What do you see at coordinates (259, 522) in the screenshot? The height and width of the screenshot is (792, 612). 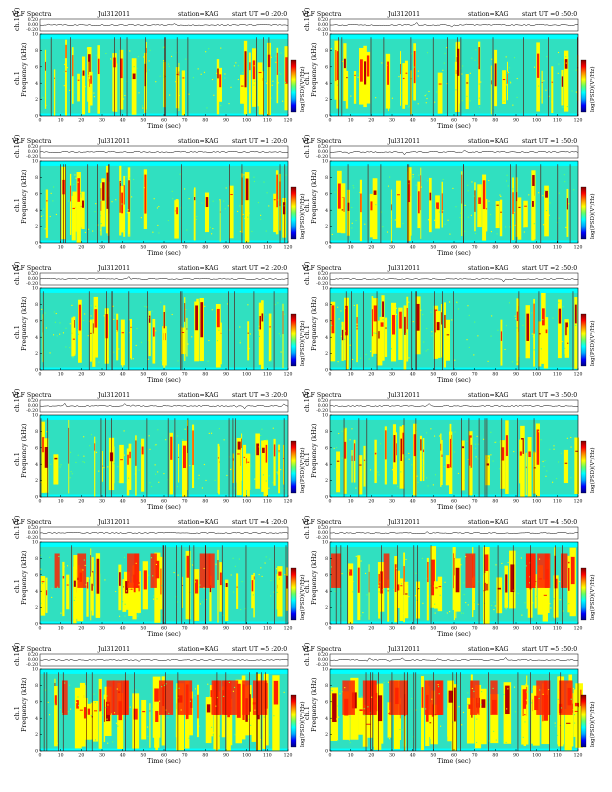 I see `panel-start-time: start UT =4 :20:0` at bounding box center [259, 522].